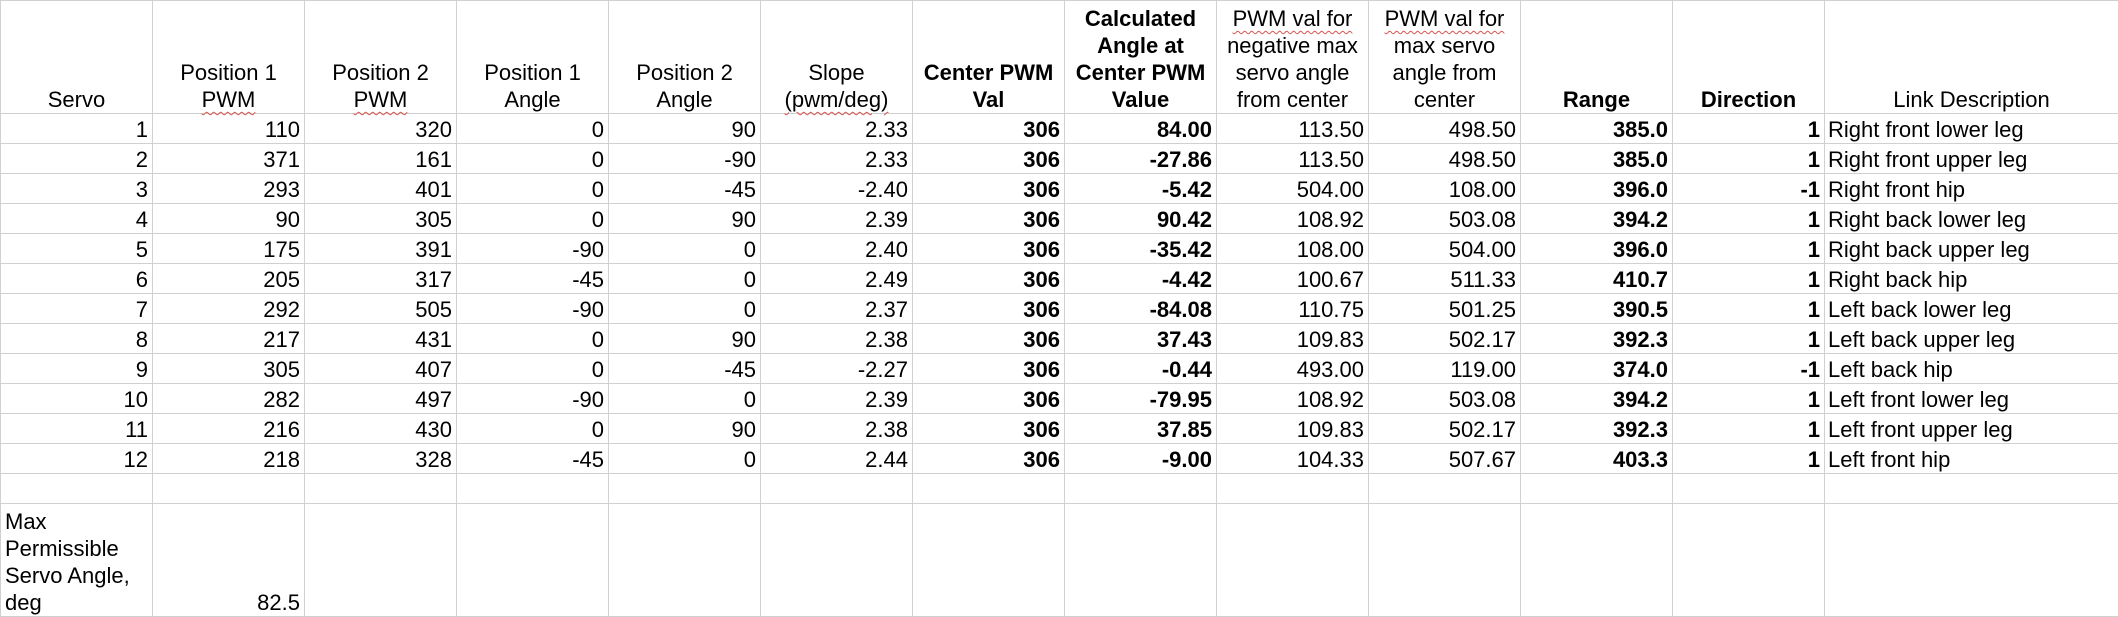 This screenshot has height=617, width=2118. I want to click on cell-slope: 2.44, so click(837, 459).